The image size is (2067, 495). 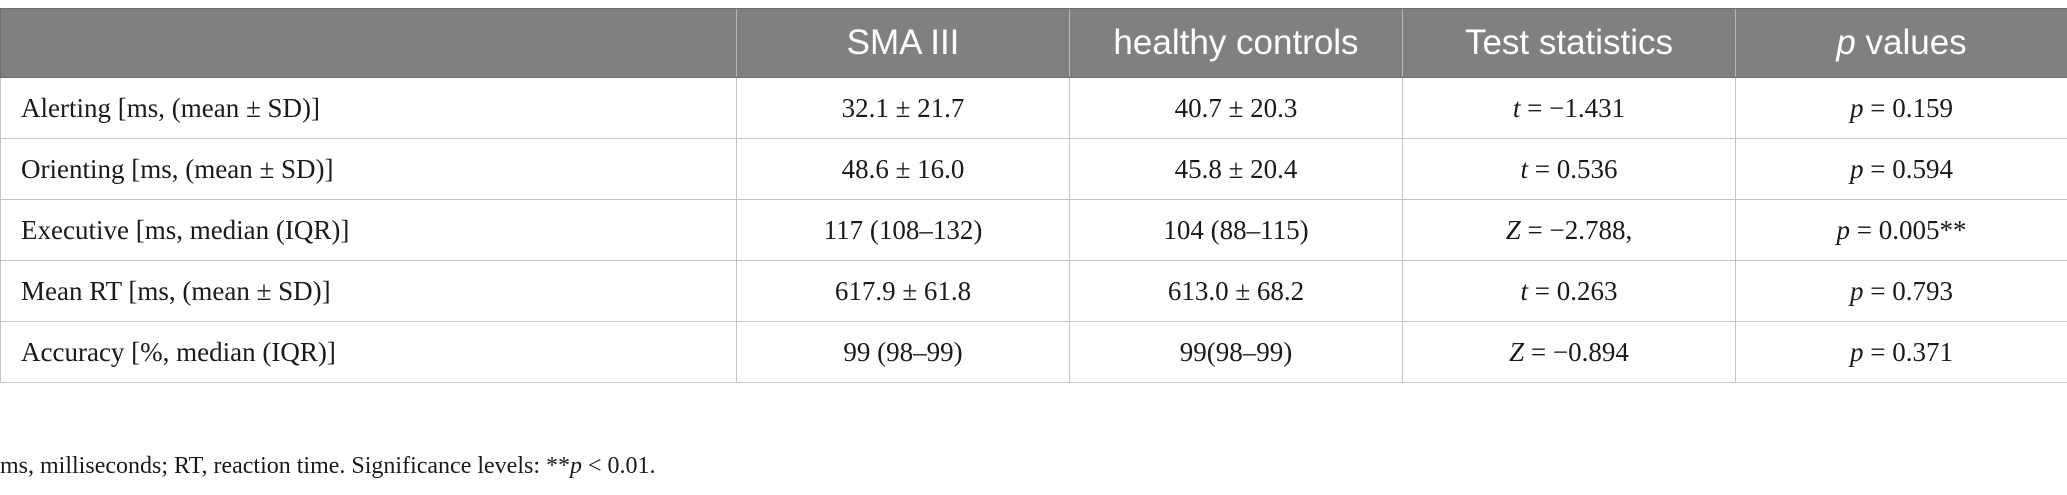 I want to click on p-value: = 0.005**, so click(x=1908, y=229).